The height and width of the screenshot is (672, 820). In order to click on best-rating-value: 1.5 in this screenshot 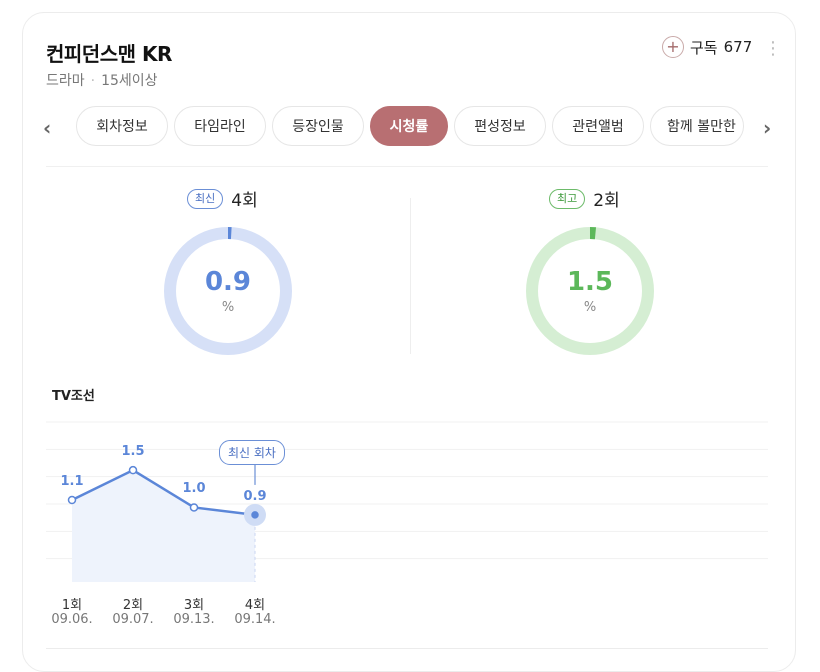, I will do `click(590, 282)`.